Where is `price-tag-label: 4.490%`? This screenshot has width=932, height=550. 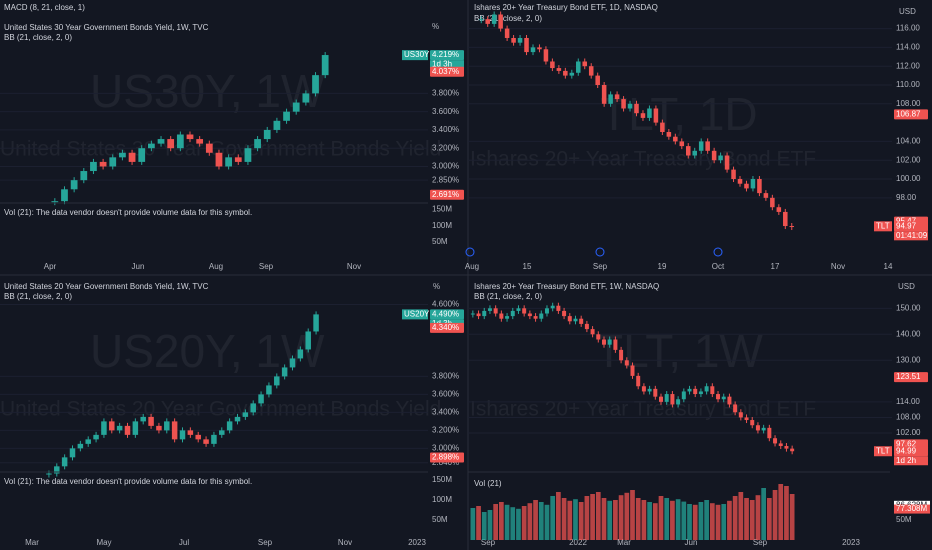
price-tag-label: 4.490% is located at coordinates (445, 313).